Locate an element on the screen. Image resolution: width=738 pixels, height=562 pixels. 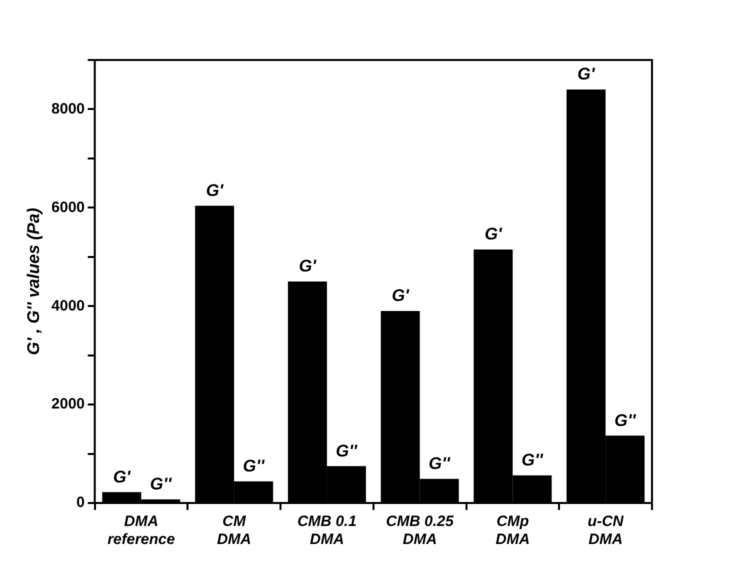
x-tick-label: CMB 0.1 DMA is located at coordinates (327, 530).